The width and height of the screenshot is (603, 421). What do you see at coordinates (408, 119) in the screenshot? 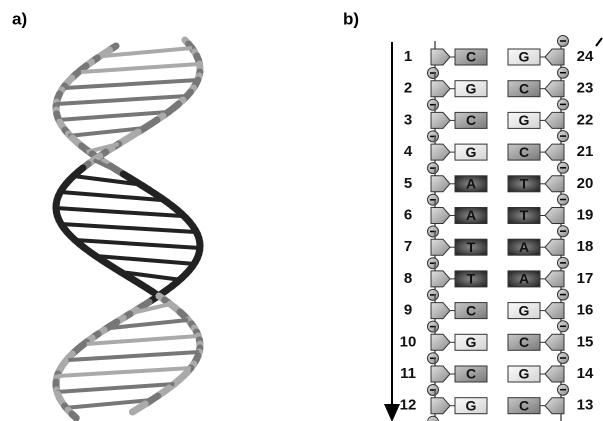
I see `residue-number: 3` at bounding box center [408, 119].